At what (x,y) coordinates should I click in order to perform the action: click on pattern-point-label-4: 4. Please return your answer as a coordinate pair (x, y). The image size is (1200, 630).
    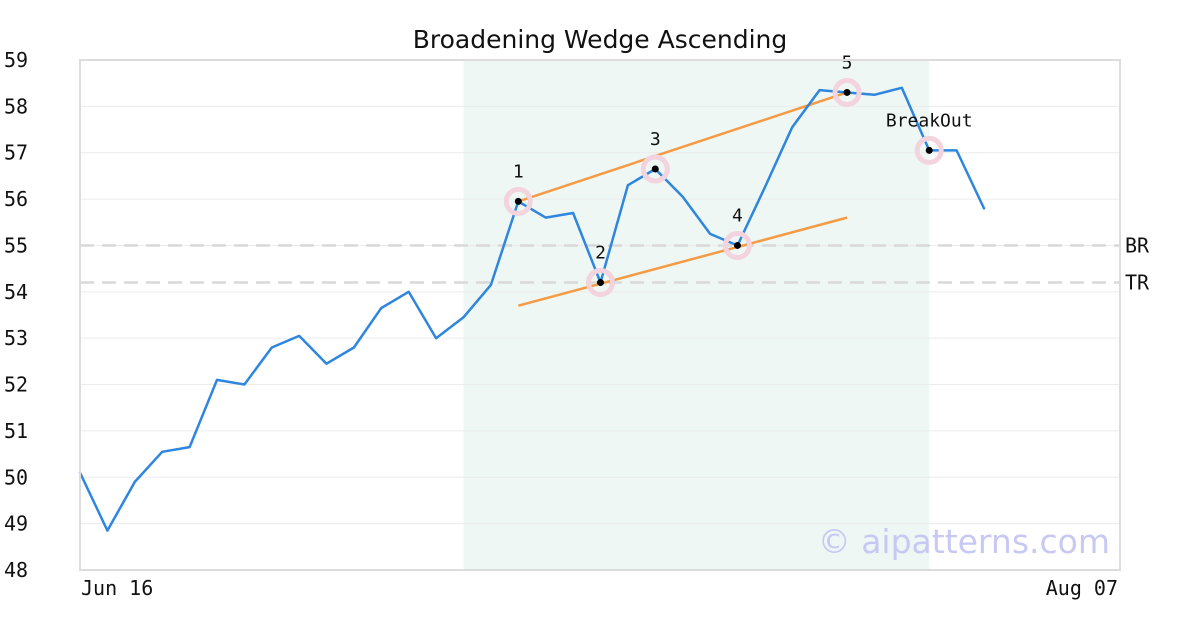
    Looking at the image, I should click on (737, 215).